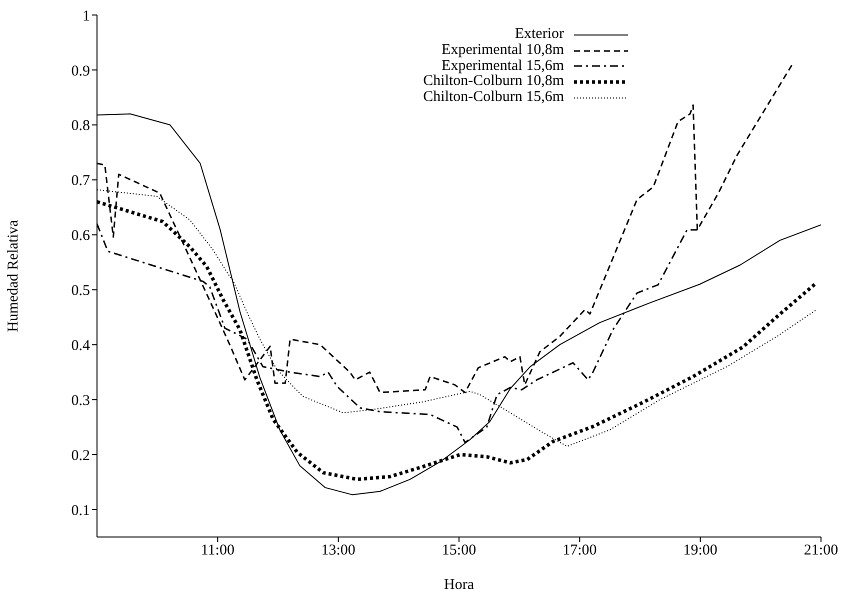  What do you see at coordinates (503, 66) in the screenshot?
I see `legend-label: Experimental 15,6m` at bounding box center [503, 66].